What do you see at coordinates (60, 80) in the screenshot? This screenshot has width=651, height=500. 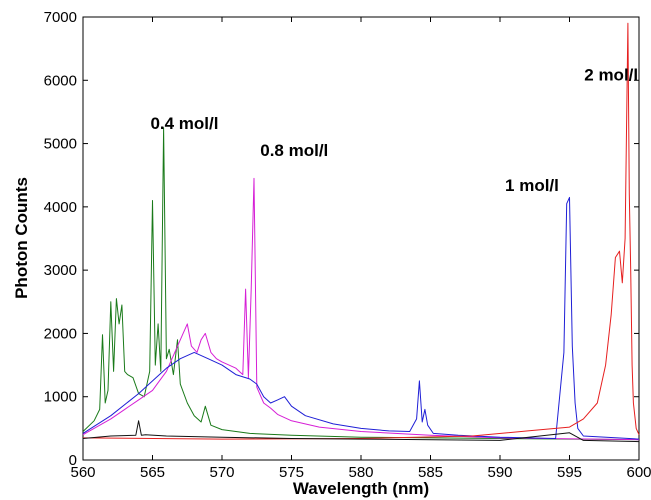 I see `y-tick-label: 6000` at bounding box center [60, 80].